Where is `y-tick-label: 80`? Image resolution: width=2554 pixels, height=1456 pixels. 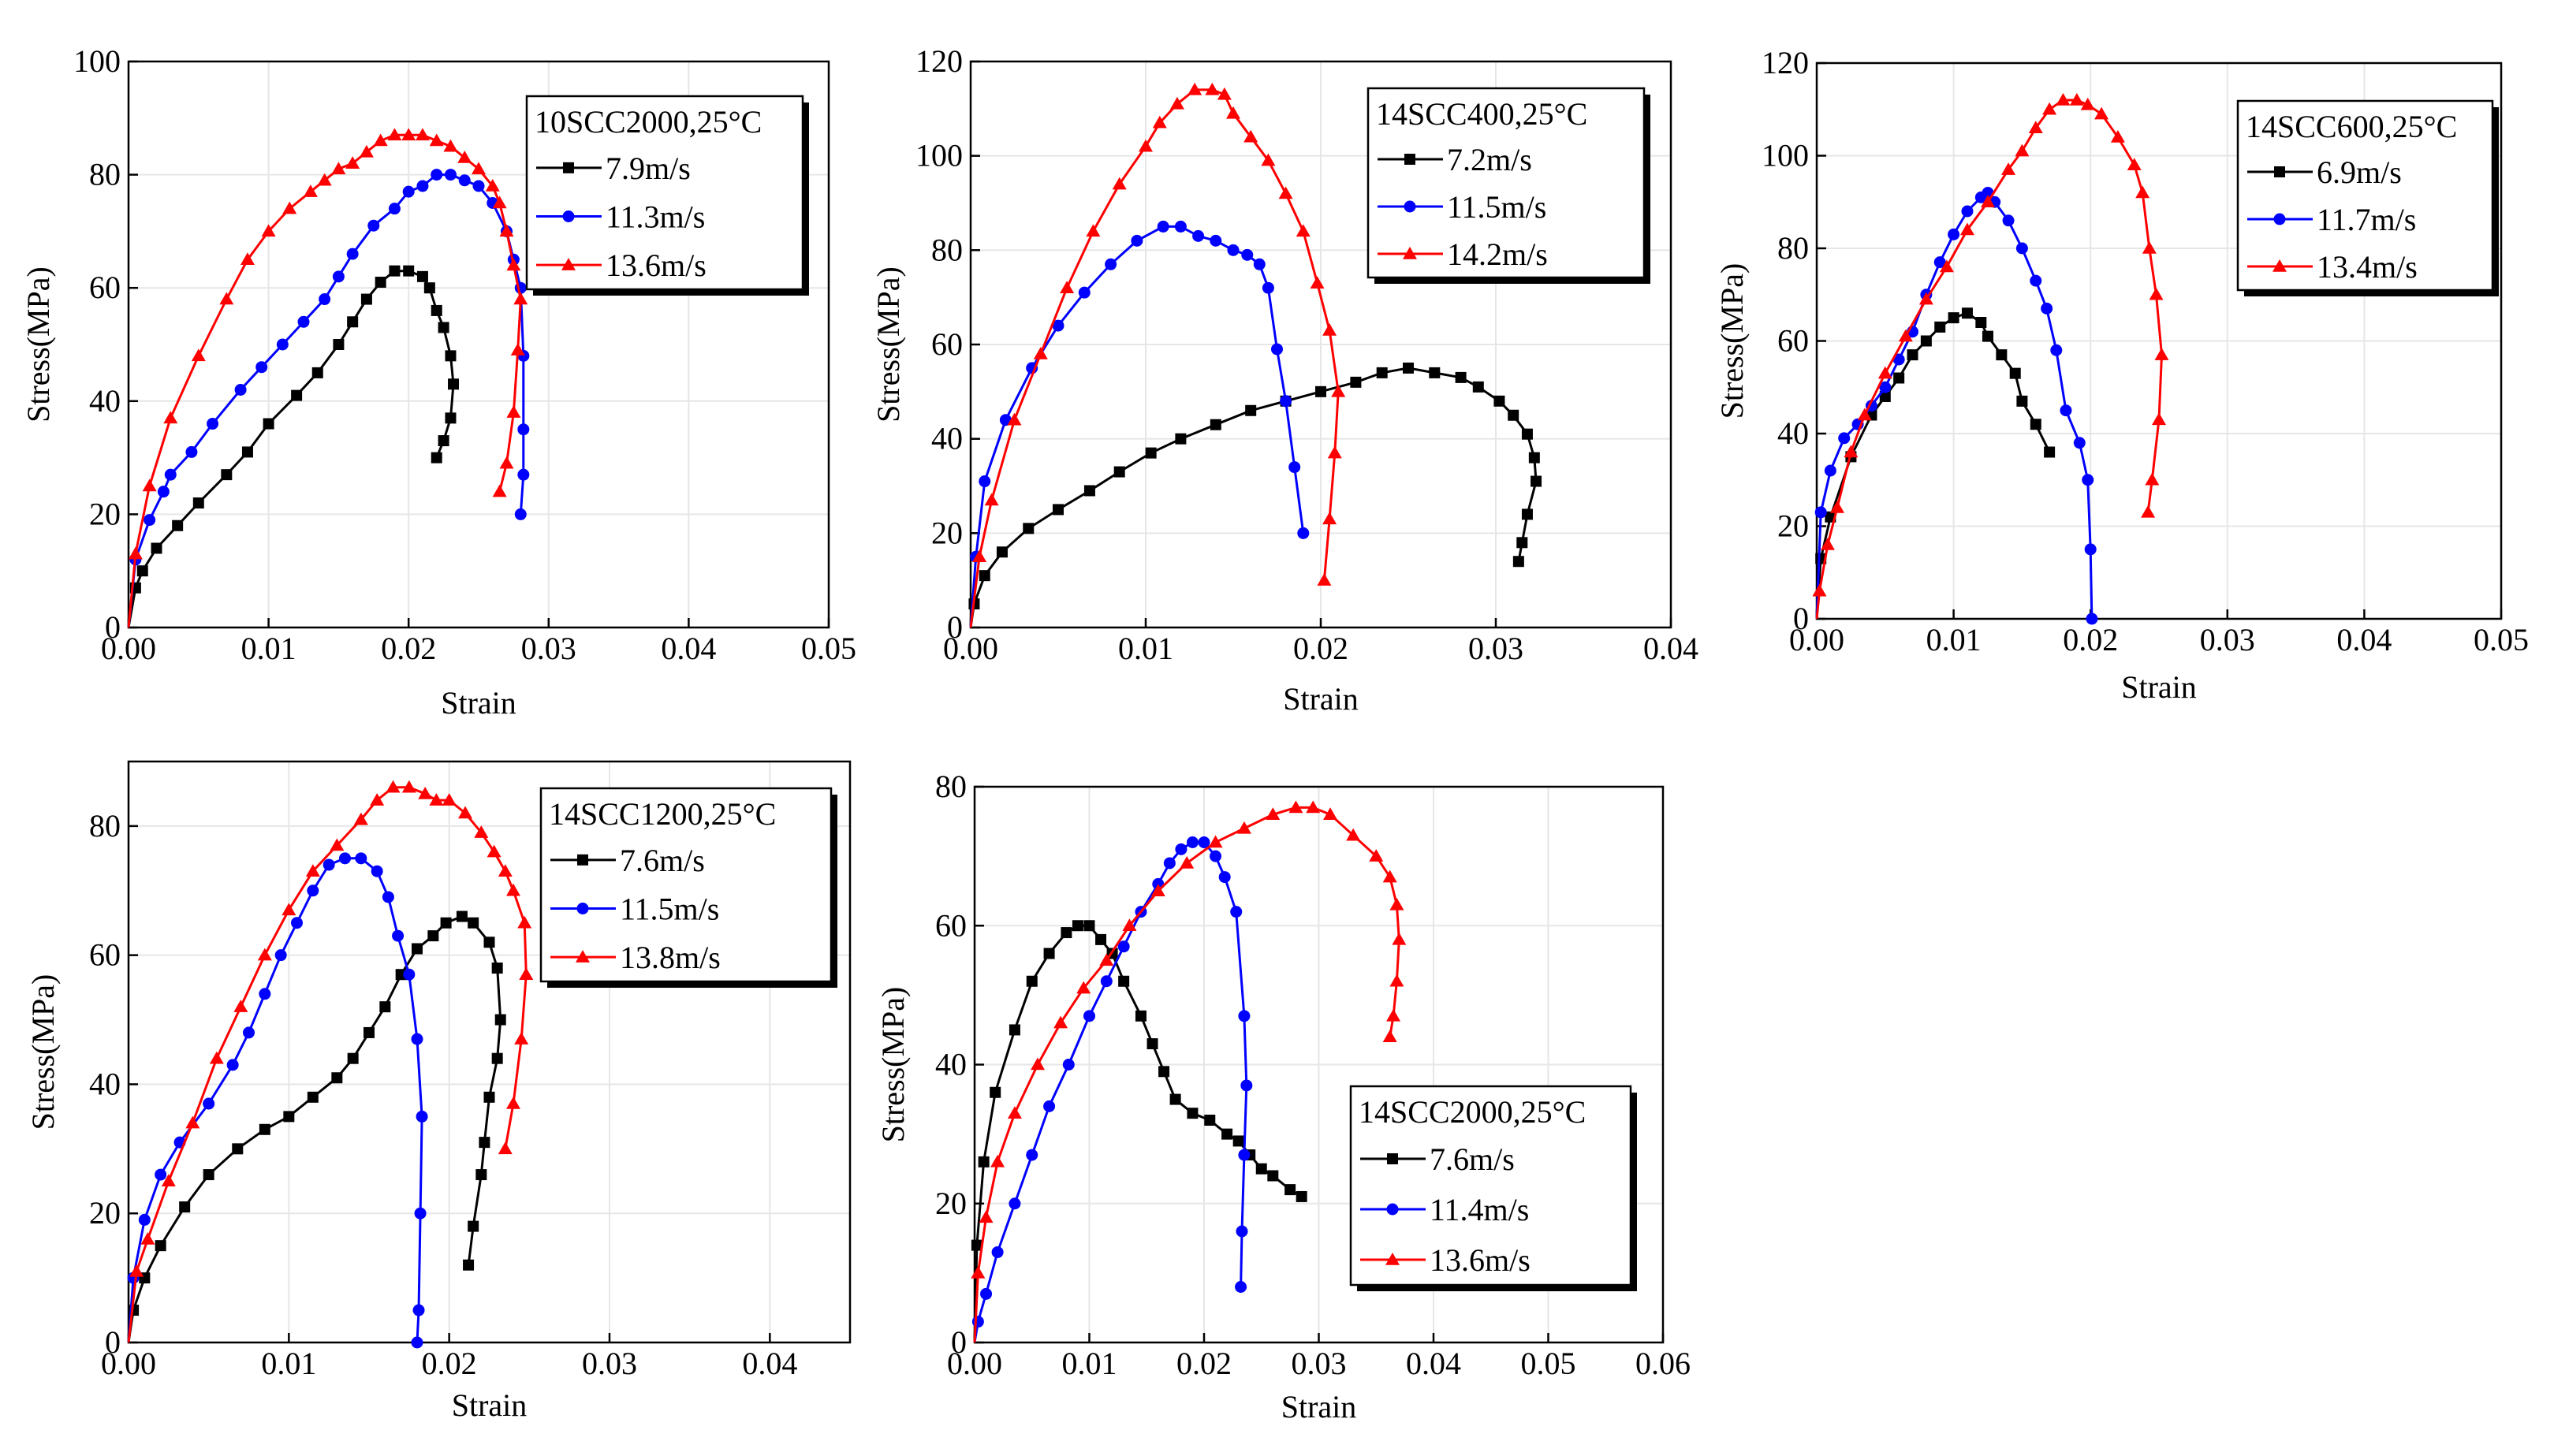
y-tick-label: 80 is located at coordinates (947, 249).